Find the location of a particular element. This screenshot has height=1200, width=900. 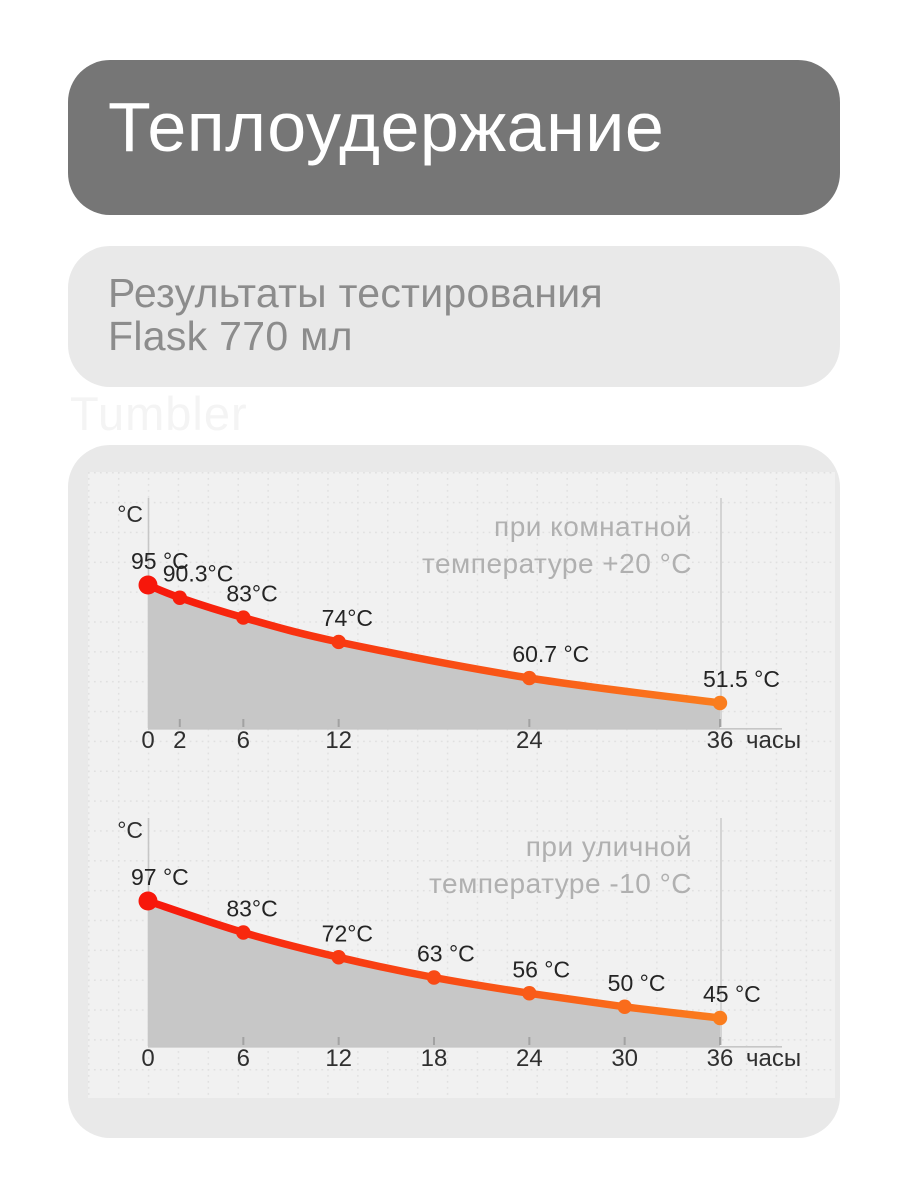

data-point-label: 72°C is located at coordinates (347, 933).